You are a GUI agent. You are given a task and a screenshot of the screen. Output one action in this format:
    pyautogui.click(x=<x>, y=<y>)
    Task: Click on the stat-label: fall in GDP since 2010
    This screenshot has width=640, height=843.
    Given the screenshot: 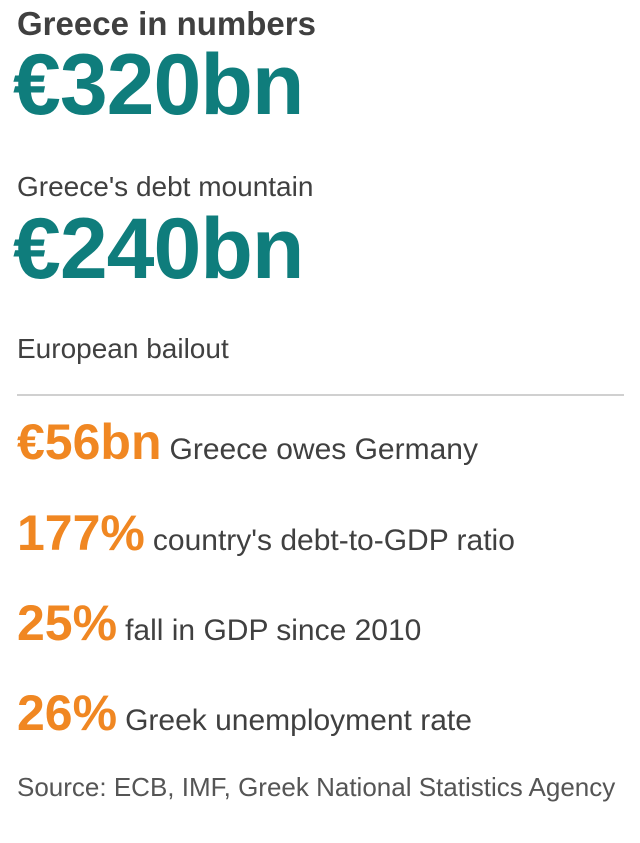 What is the action you would take?
    pyautogui.click(x=273, y=630)
    